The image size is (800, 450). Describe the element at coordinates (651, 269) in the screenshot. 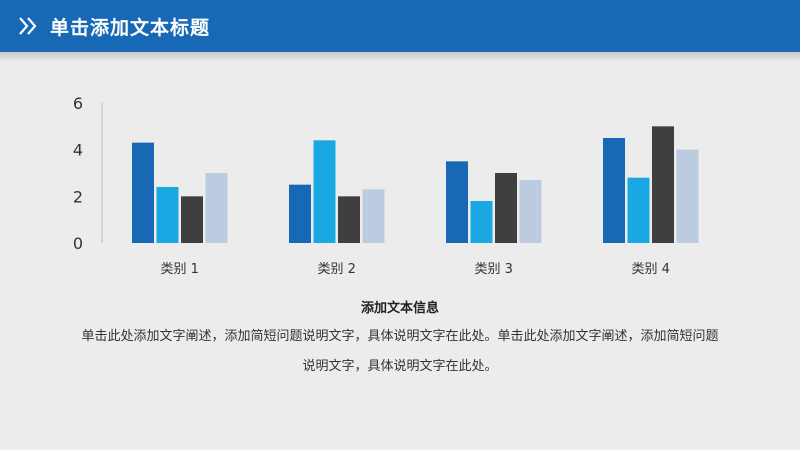

I see `x-tick-label: 类别 4` at that location.